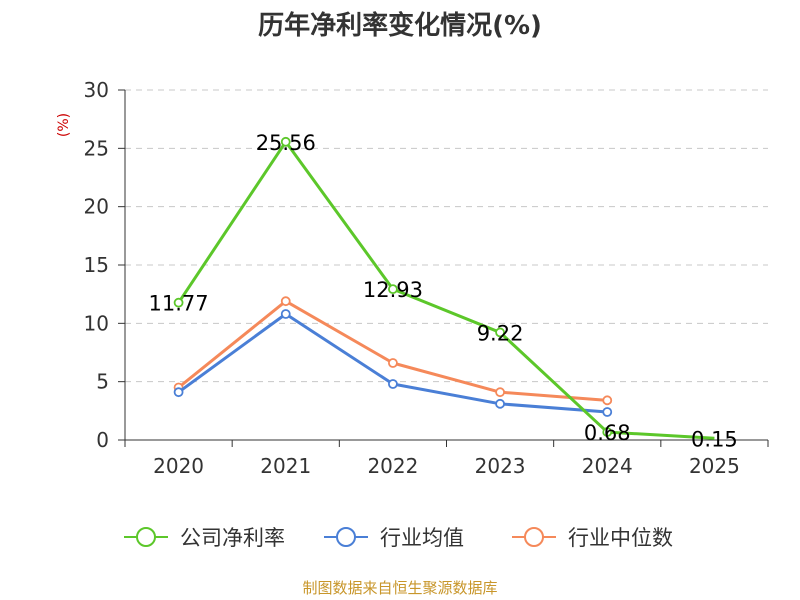 The image size is (800, 600). I want to click on x-tick-label: 2021, so click(285, 466).